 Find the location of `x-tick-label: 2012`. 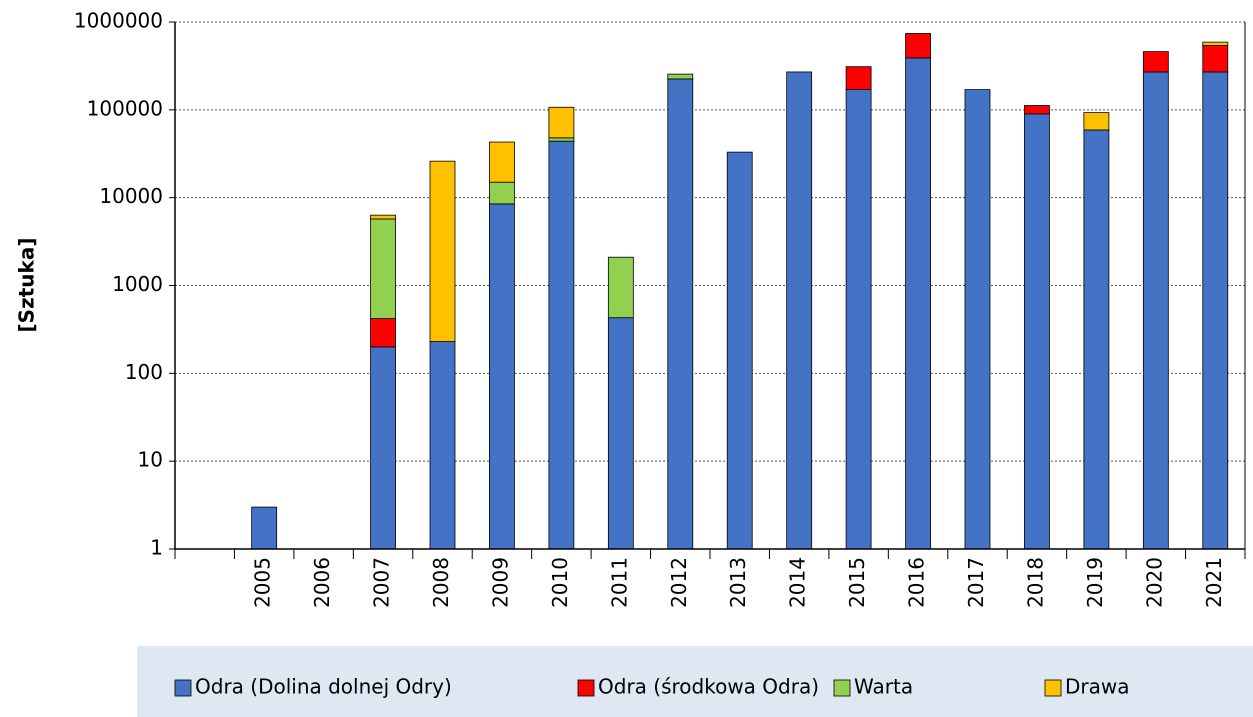

x-tick-label: 2012 is located at coordinates (679, 582).